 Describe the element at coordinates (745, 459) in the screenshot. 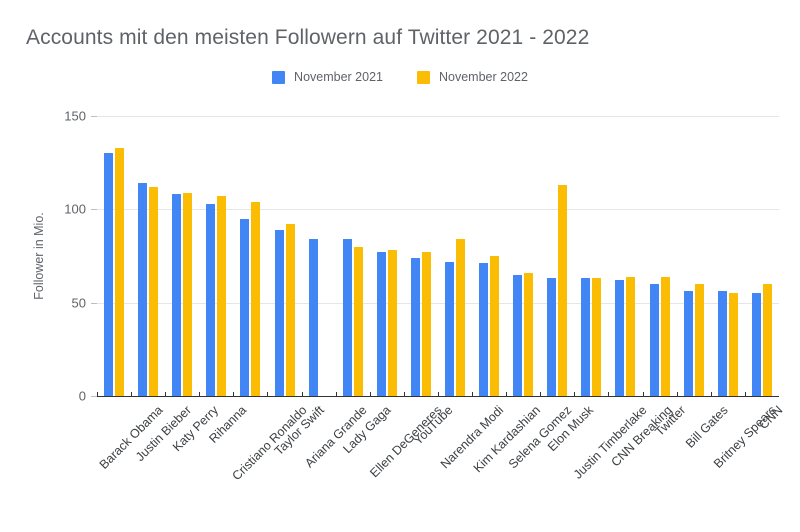

I see `x-axis-label-cell: Britney Spears` at that location.